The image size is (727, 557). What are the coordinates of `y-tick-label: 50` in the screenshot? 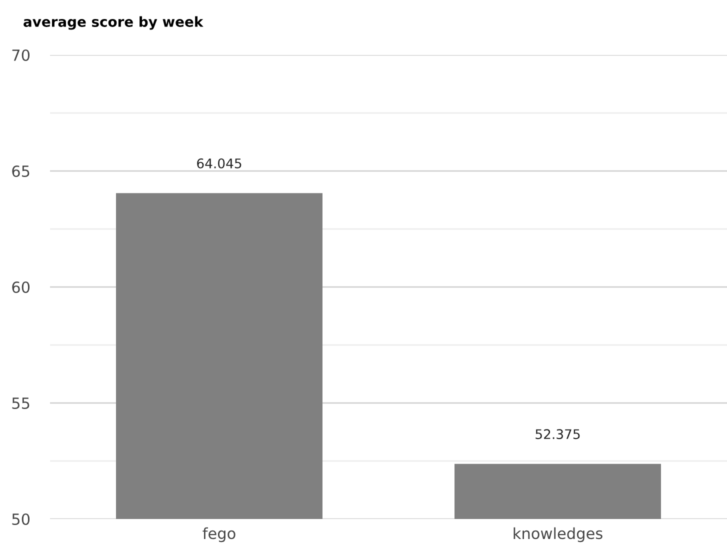 It's located at (21, 519).